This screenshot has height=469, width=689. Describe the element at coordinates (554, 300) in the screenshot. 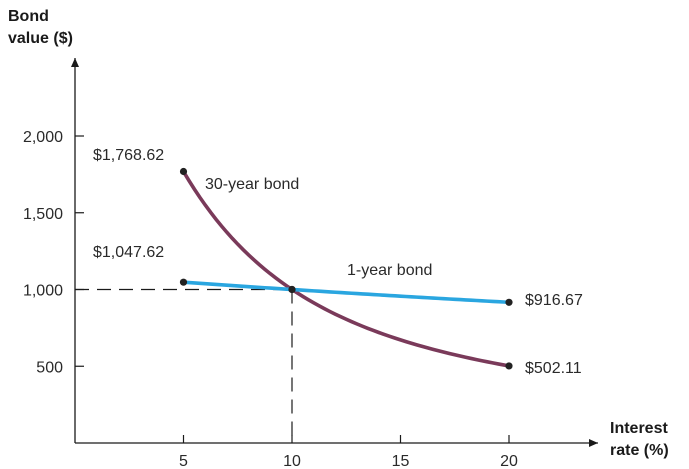

I see `annotation-label: $916.67` at that location.